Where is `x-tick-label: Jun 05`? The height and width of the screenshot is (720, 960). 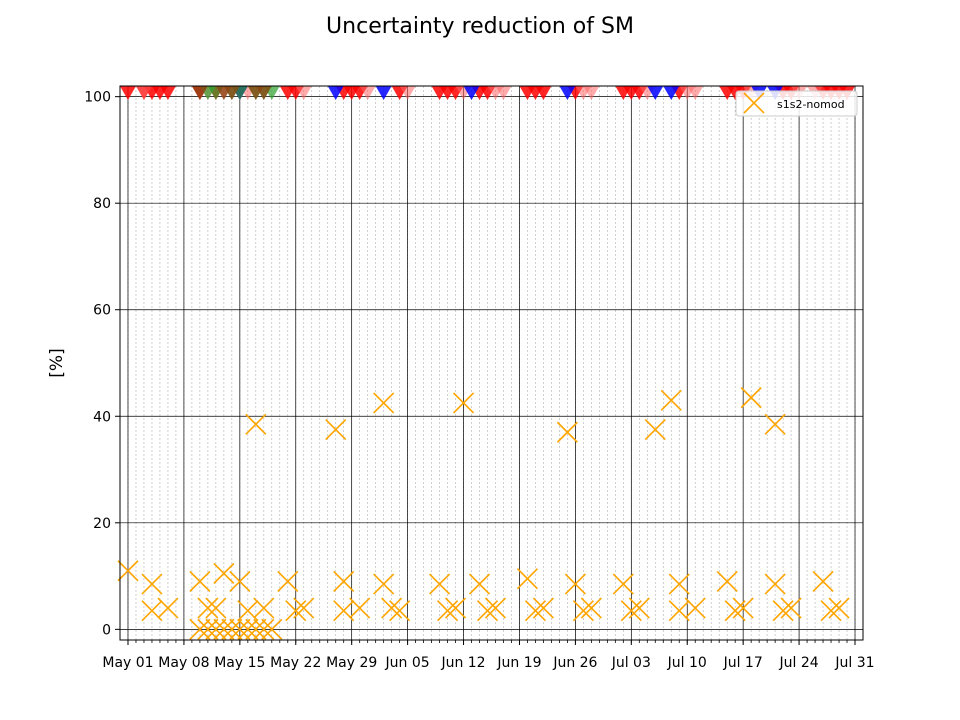
x-tick-label: Jun 05 is located at coordinates (407, 663).